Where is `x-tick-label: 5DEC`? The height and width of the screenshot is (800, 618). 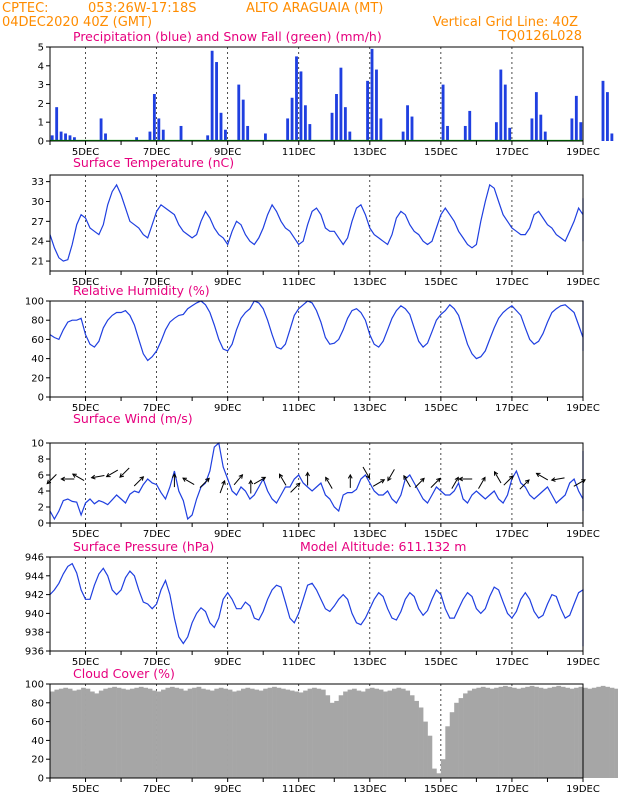
x-tick-label: 5DEC is located at coordinates (85, 789).